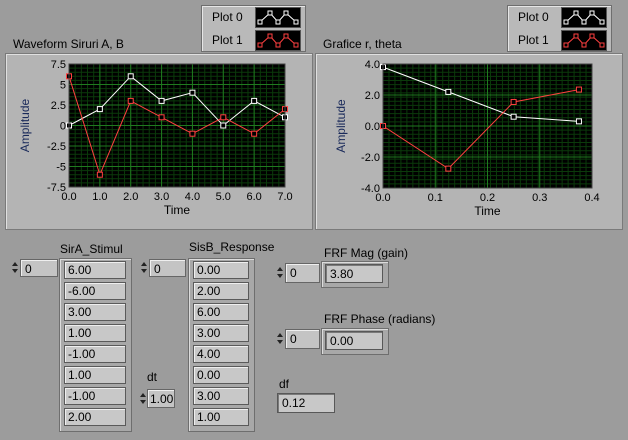 The height and width of the screenshot is (440, 628). Describe the element at coordinates (370, 158) in the screenshot. I see `y-tick-label: -2.0` at that location.